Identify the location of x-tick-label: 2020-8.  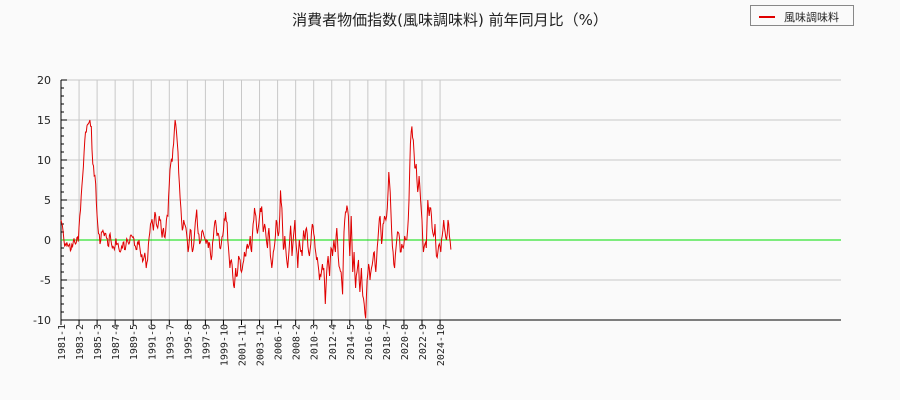
(405, 342).